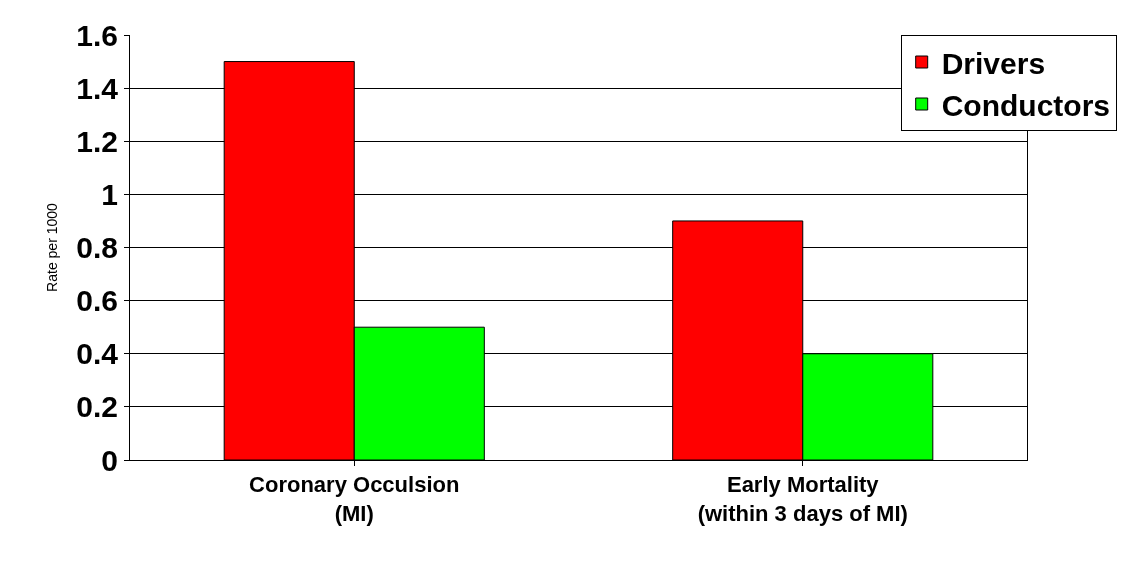 This screenshot has width=1129, height=568. Describe the element at coordinates (97, 35) in the screenshot. I see `y-tick-label: 1.6` at that location.